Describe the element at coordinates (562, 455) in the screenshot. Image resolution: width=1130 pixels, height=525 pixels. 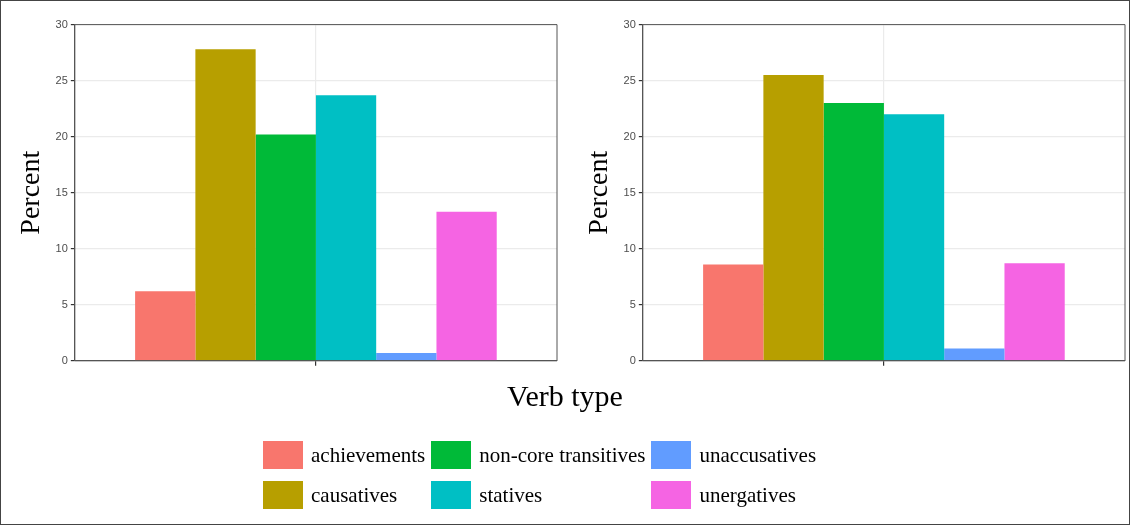
I see `legend-label: non-core transitives` at that location.